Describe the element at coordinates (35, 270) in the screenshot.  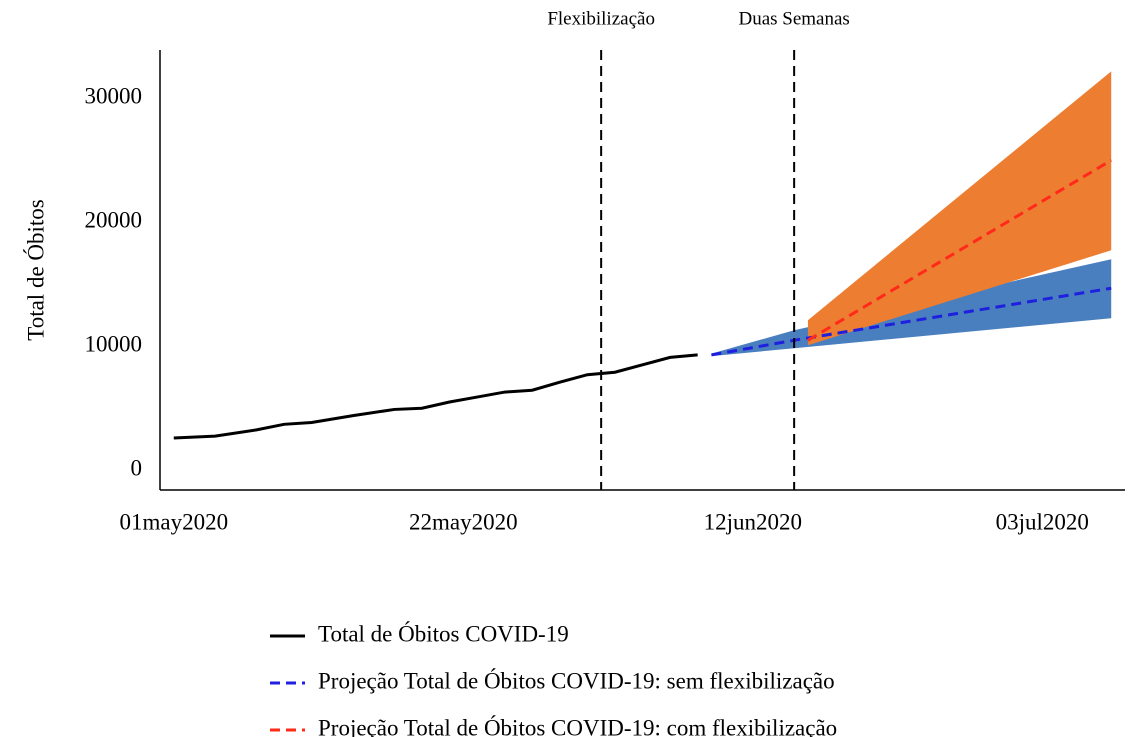
I see `y-axis-title: Total de Óbitos` at that location.